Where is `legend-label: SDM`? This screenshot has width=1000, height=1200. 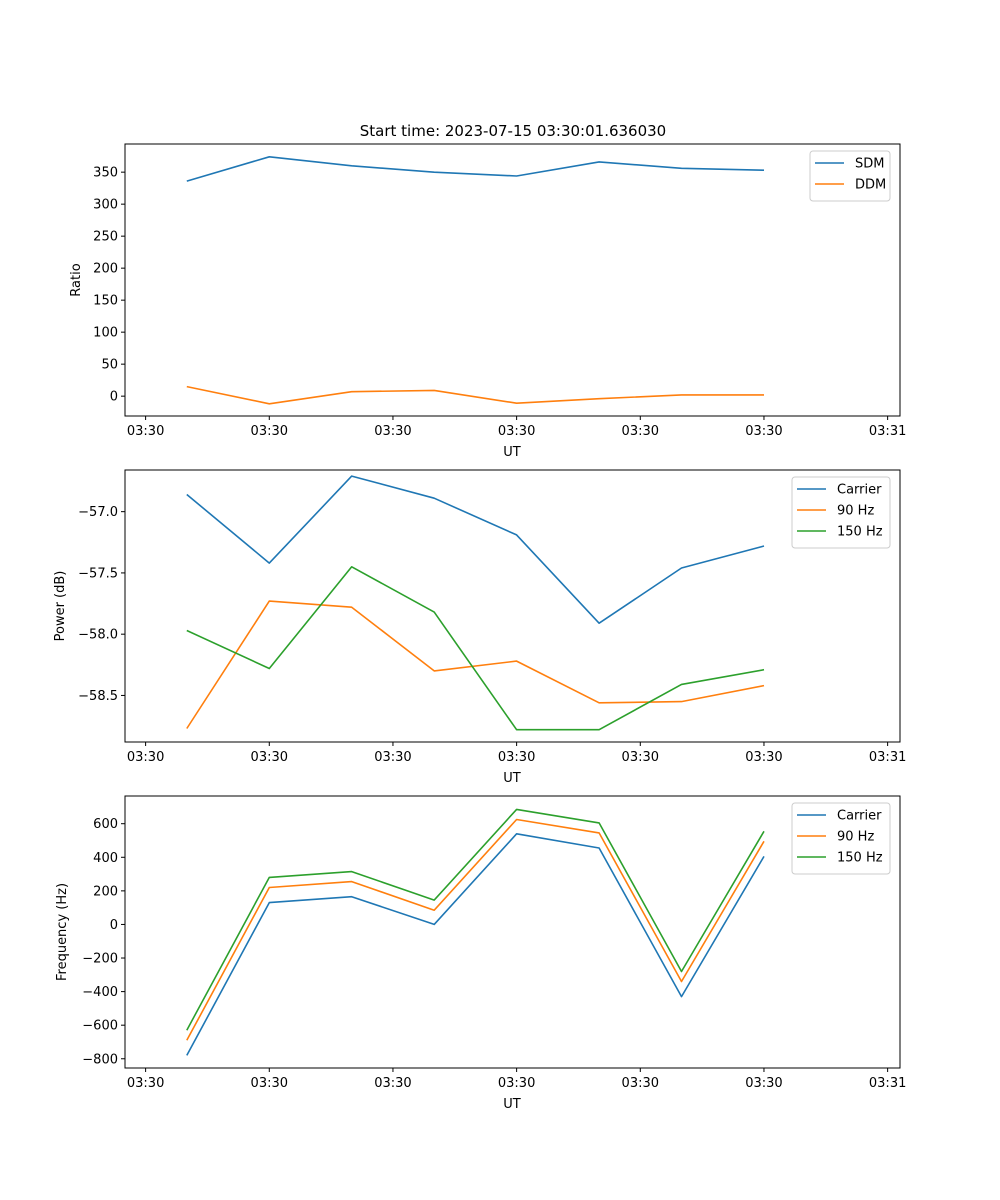 legend-label: SDM is located at coordinates (869, 164).